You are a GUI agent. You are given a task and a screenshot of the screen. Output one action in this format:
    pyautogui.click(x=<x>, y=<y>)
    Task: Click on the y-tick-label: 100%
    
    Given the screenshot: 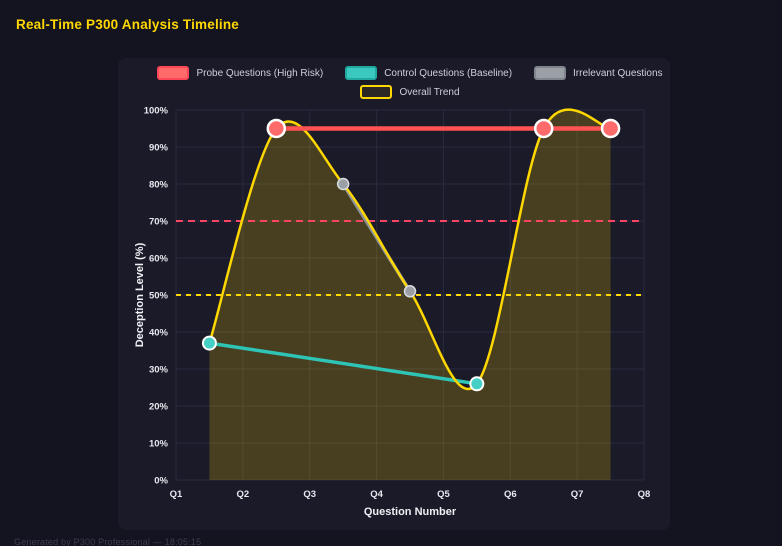 What is the action you would take?
    pyautogui.click(x=156, y=111)
    